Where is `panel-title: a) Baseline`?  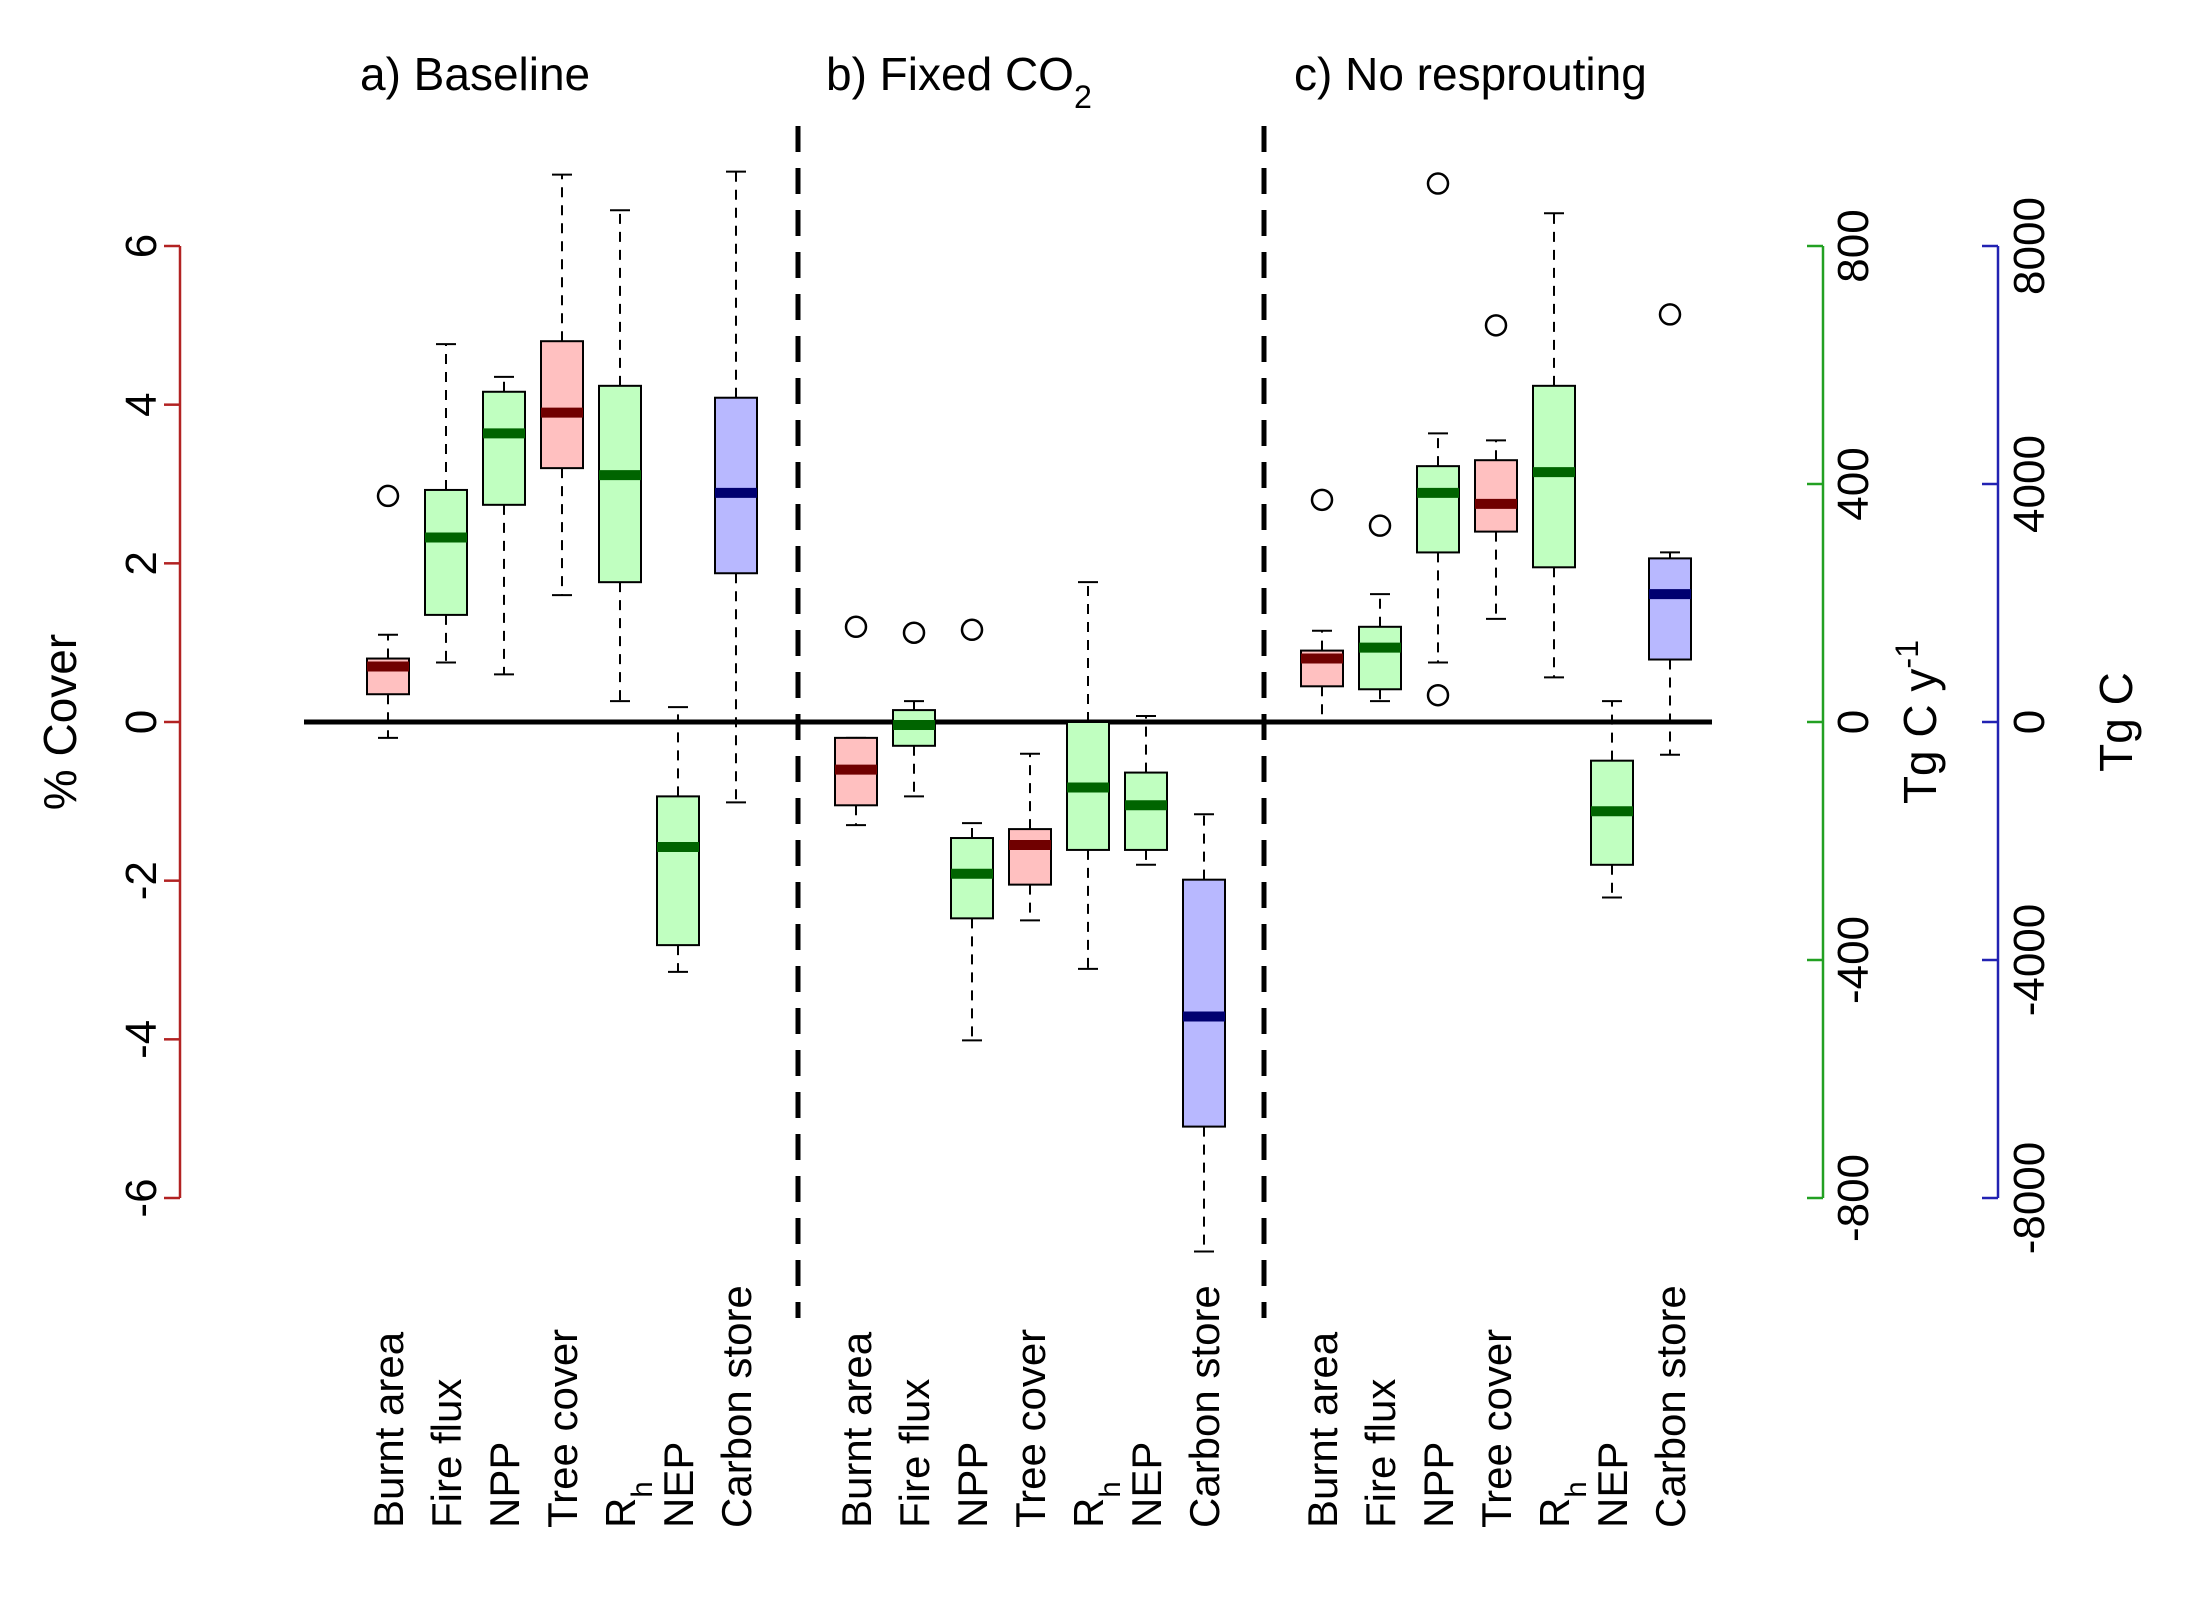 panel-title: a) Baseline is located at coordinates (475, 74).